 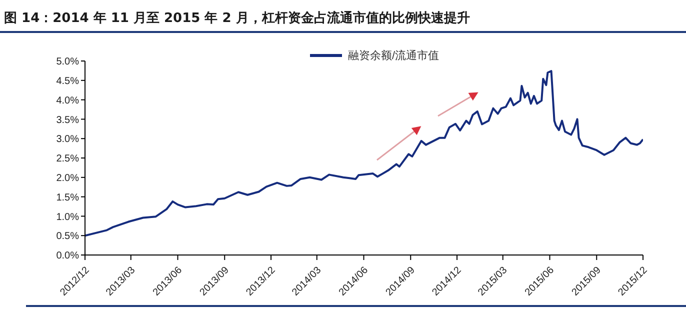 I want to click on y-tick-label: 3.0%, so click(x=68, y=140).